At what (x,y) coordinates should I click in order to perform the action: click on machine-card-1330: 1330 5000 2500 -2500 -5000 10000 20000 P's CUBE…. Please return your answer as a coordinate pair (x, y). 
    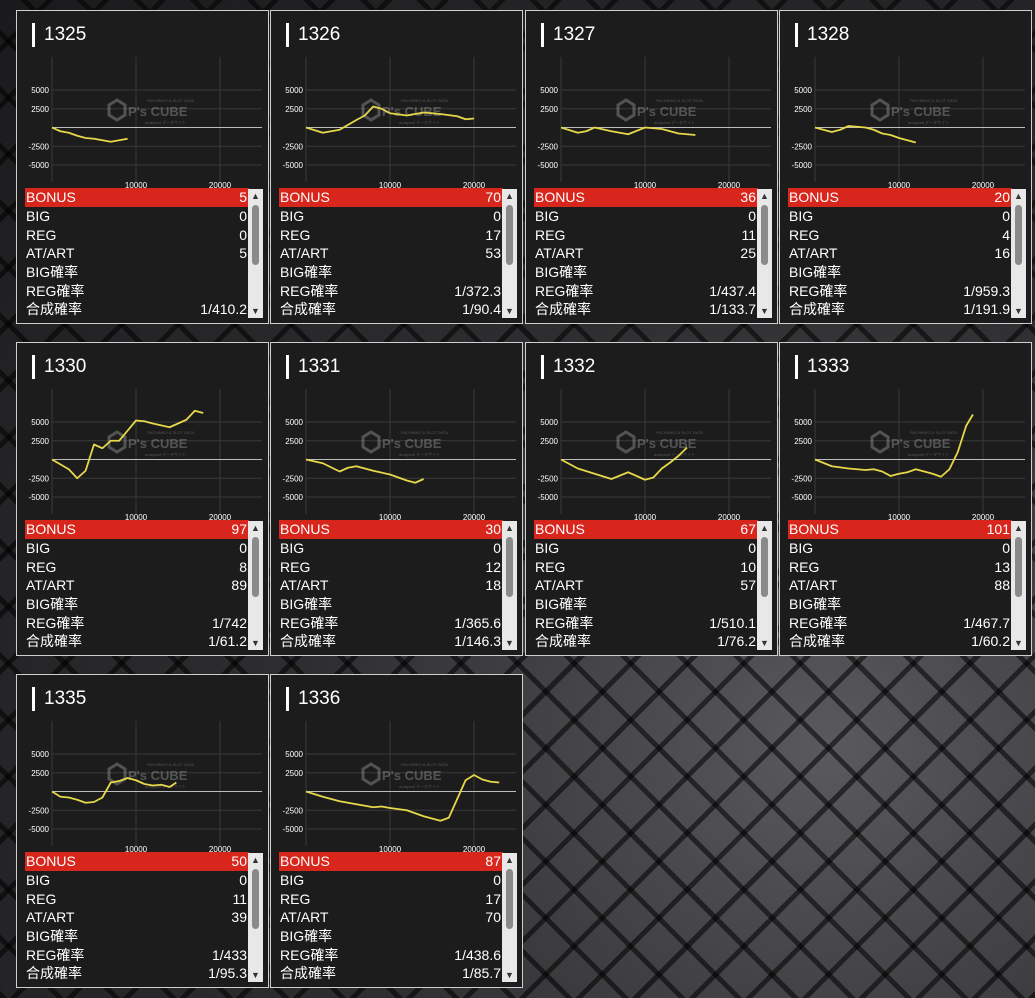
    Looking at the image, I should click on (142, 499).